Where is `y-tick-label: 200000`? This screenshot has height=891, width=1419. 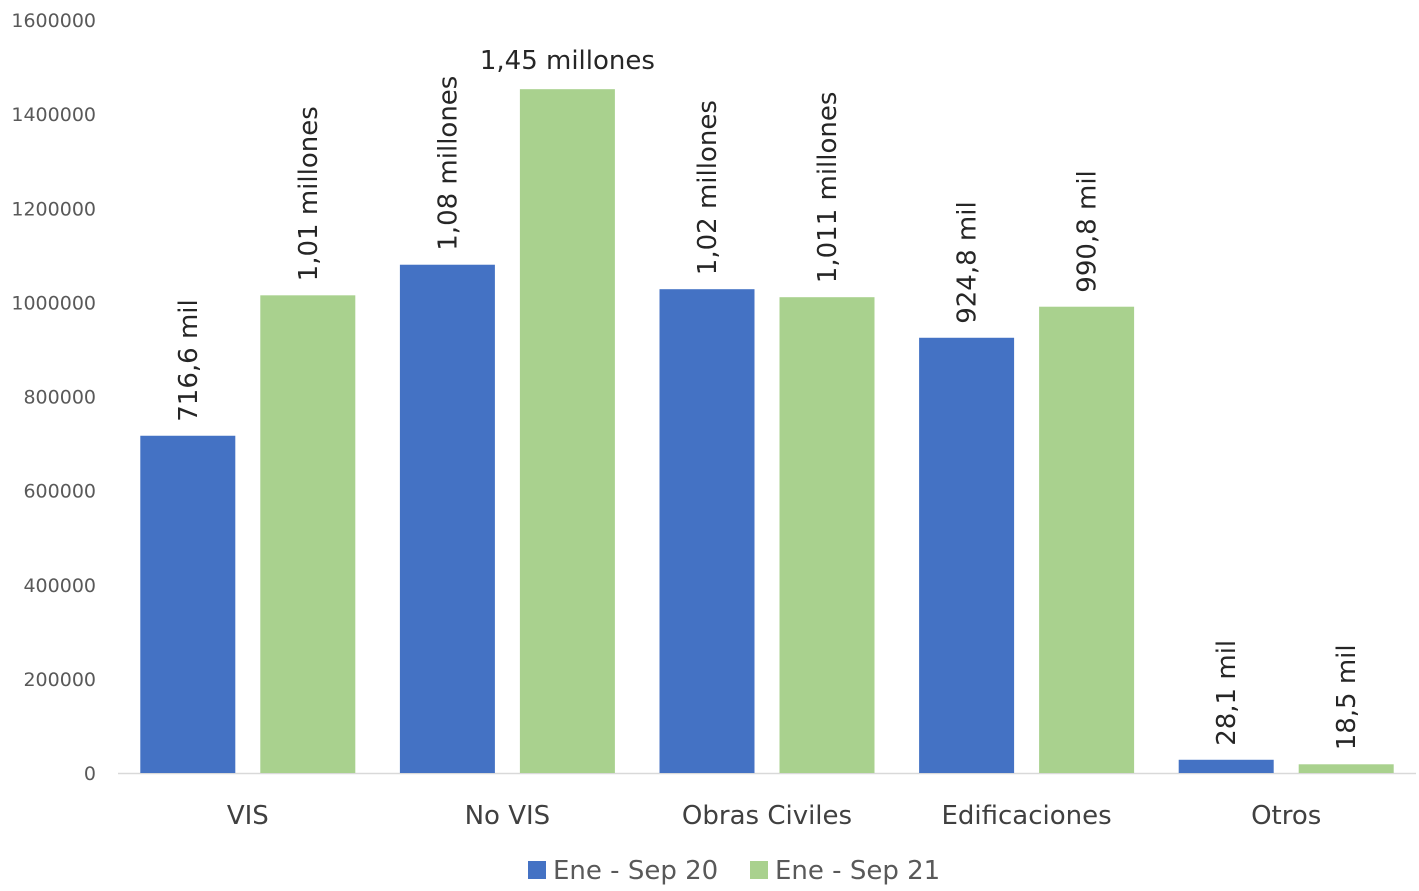
y-tick-label: 200000 is located at coordinates (59, 680).